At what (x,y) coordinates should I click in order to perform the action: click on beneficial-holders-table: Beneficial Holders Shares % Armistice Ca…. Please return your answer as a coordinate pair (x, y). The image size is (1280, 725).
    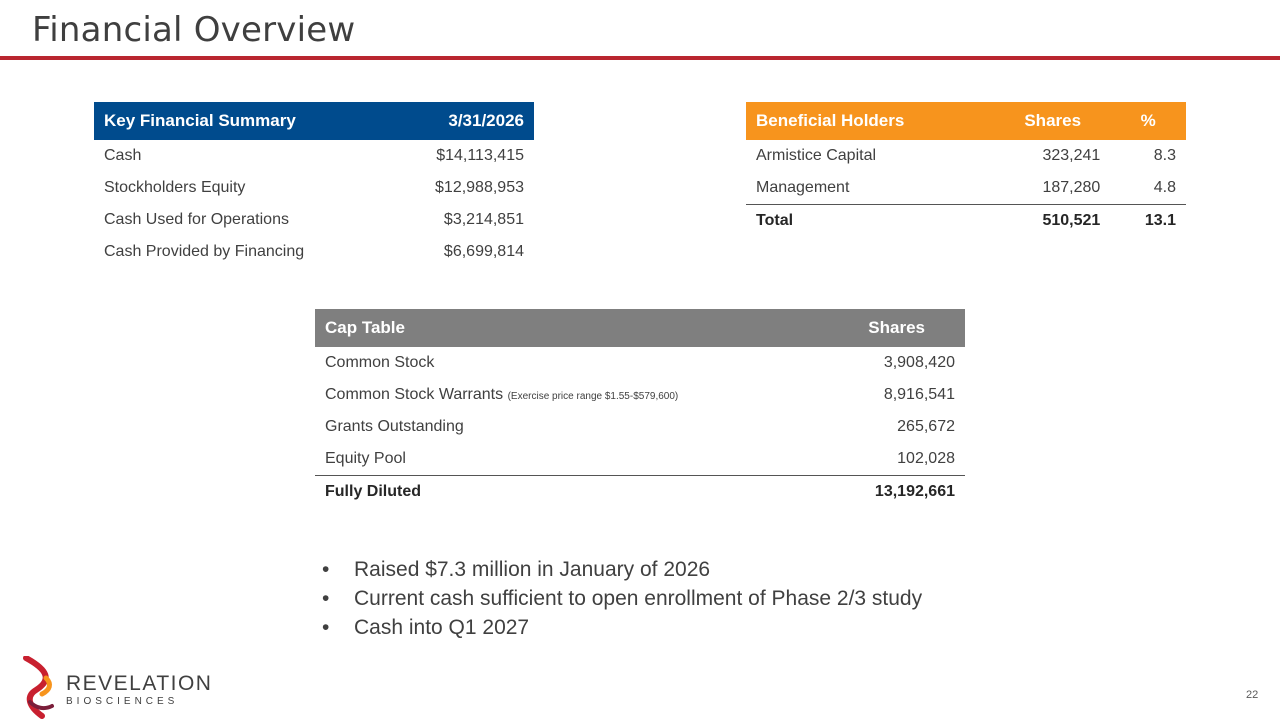
    Looking at the image, I should click on (966, 169).